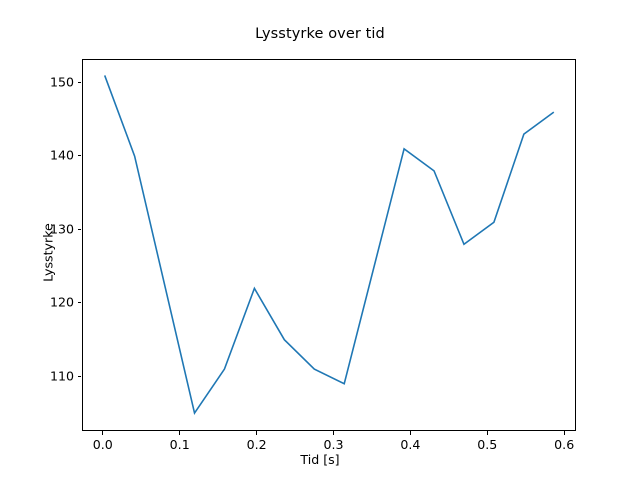 This screenshot has height=480, width=640. I want to click on x-tick-label-1: 0.1, so click(179, 444).